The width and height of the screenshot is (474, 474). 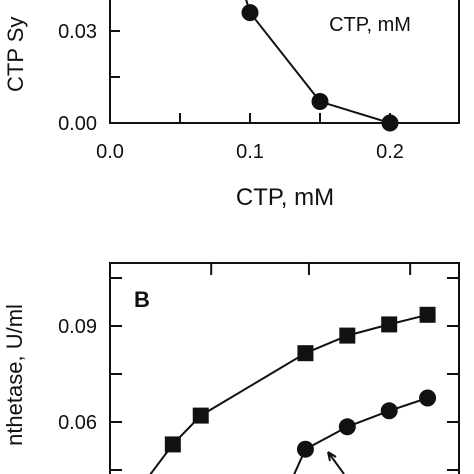 What do you see at coordinates (285, 197) in the screenshot?
I see `panel-a-x-axis-label: CTP, mM` at bounding box center [285, 197].